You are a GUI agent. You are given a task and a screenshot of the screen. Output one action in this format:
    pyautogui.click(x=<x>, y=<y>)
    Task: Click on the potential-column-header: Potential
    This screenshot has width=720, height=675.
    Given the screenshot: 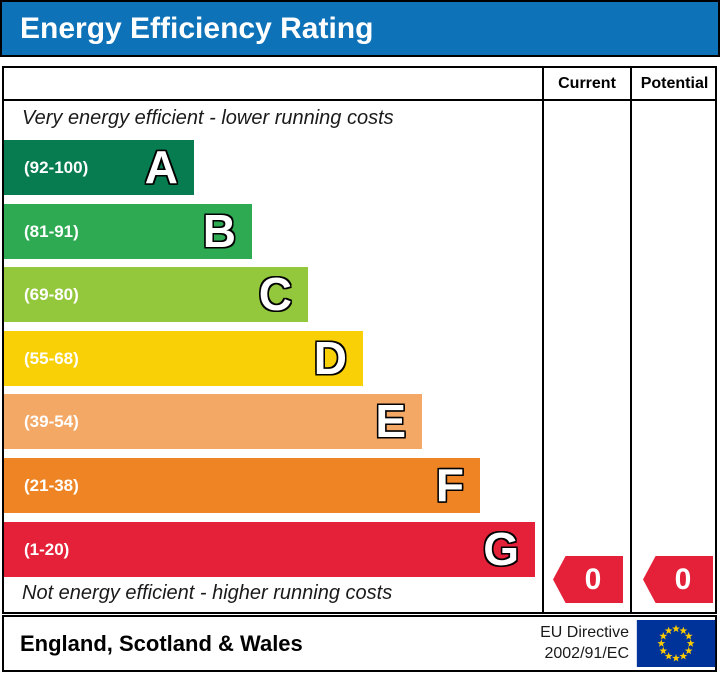 What is the action you would take?
    pyautogui.click(x=674, y=83)
    